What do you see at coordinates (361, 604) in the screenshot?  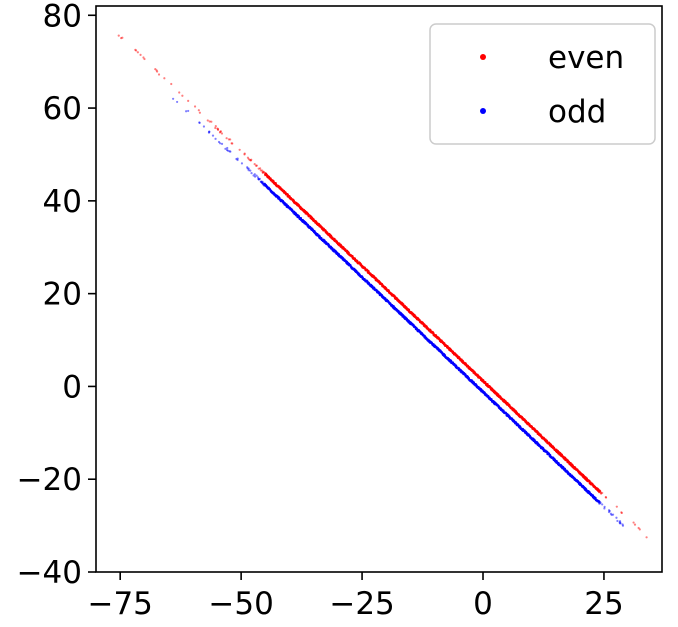 I see `x-tick-label: −25` at bounding box center [361, 604].